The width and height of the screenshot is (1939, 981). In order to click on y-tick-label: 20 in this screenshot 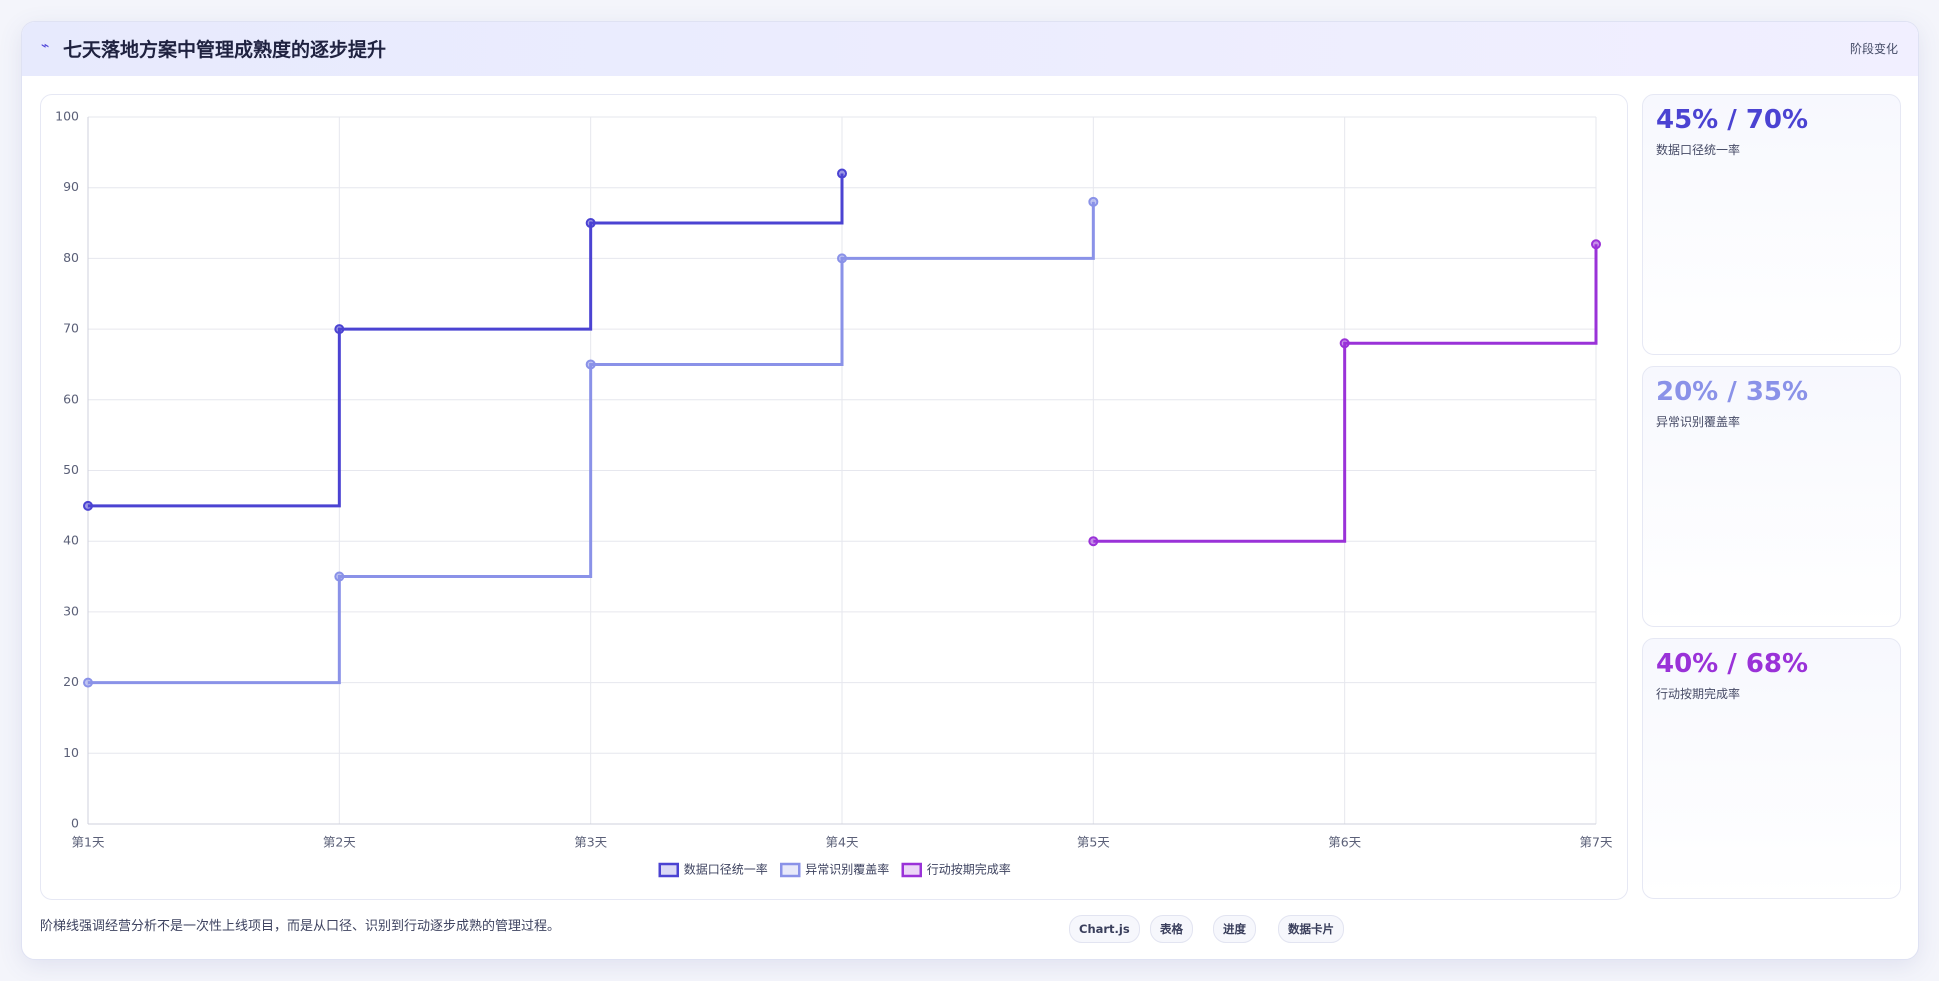, I will do `click(71, 681)`.